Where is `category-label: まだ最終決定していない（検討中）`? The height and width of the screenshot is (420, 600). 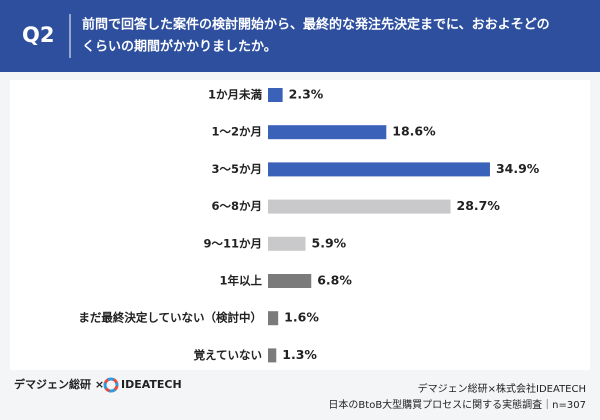 category-label: まだ最終決定していない（検討中） is located at coordinates (170, 318).